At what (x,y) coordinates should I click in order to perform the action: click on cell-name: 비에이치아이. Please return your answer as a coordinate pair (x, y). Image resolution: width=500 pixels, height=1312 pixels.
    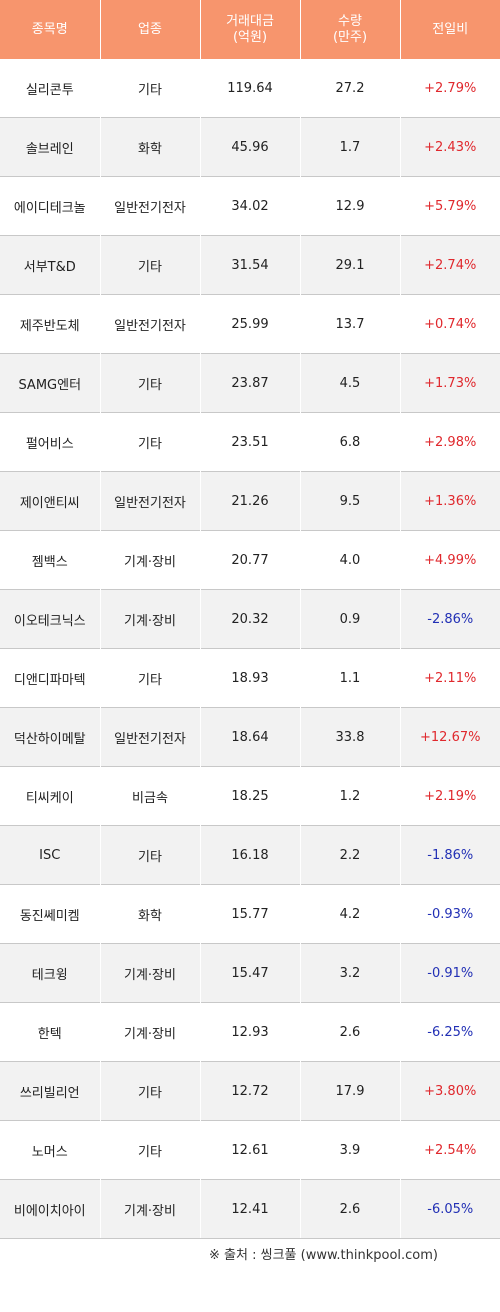
    Looking at the image, I should click on (50, 1208).